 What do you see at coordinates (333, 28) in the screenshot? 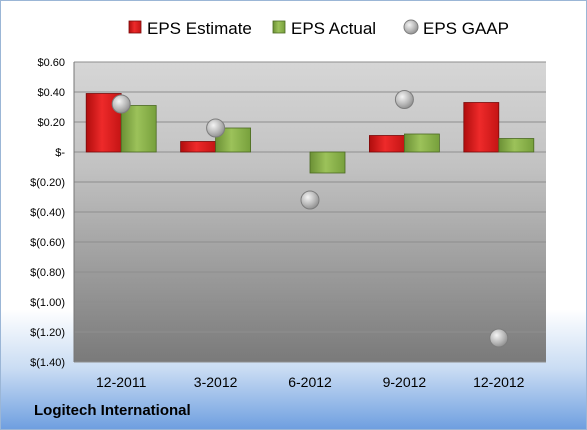
I see `legend-label: EPS Actual` at bounding box center [333, 28].